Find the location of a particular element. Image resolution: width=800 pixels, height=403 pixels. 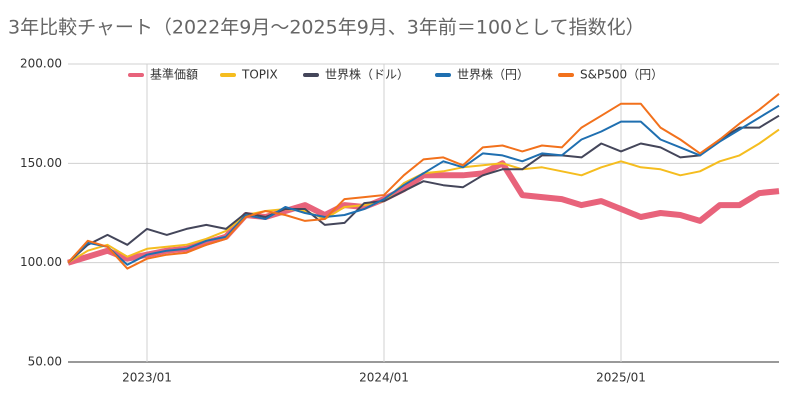

x-tick-label: 2023/01 is located at coordinates (147, 378).